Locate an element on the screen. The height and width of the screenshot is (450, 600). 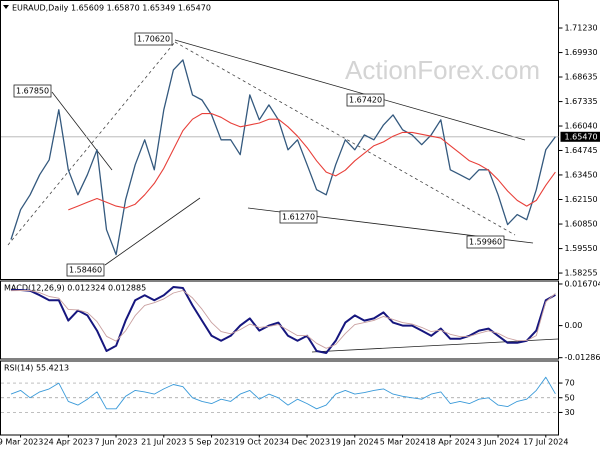
y-tick-label: 0.016704 is located at coordinates (582, 283).